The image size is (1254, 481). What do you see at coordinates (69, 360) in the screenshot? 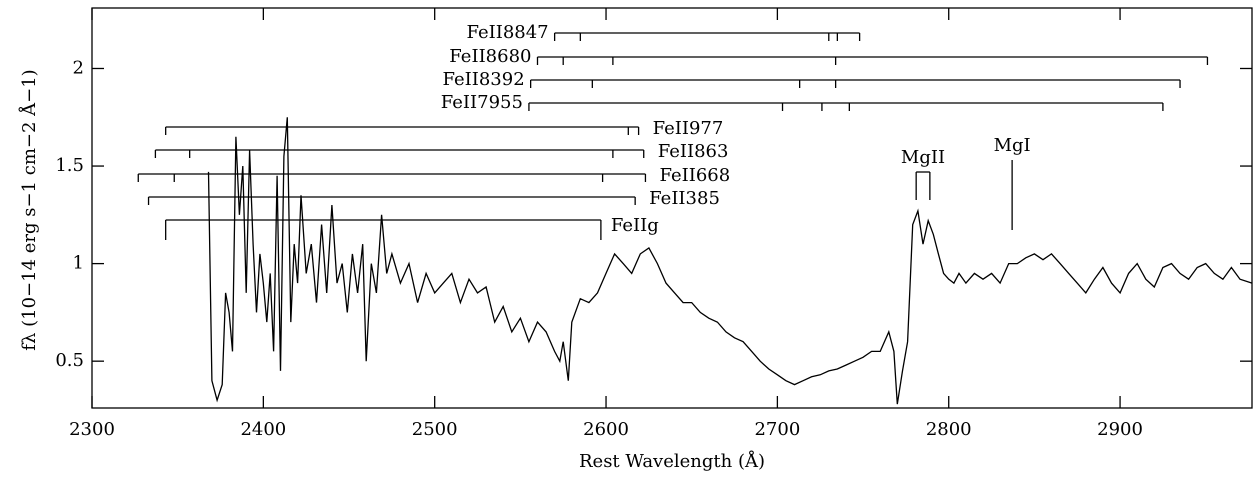
I see `y-tick-label: 0.5` at bounding box center [69, 360].